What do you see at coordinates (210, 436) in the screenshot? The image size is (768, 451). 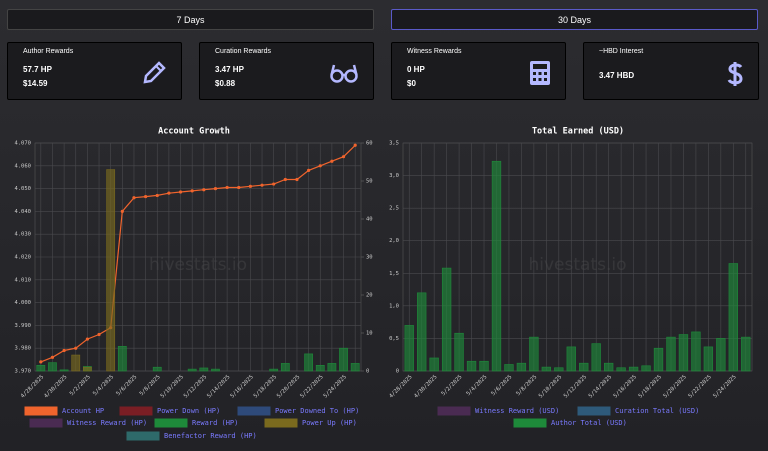 I see `legend-label: Benefactor Reward (HP)` at bounding box center [210, 436].